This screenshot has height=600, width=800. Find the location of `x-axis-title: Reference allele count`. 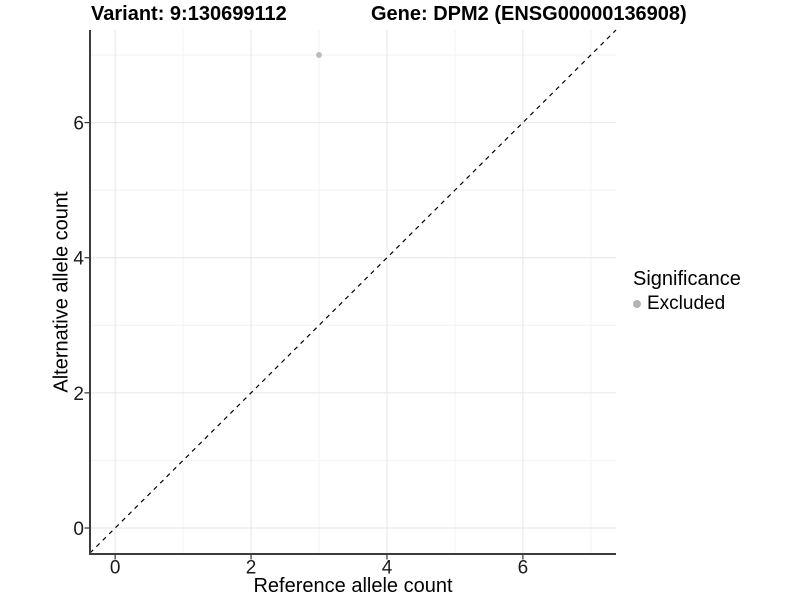

x-axis-title: Reference allele count is located at coordinates (353, 586).